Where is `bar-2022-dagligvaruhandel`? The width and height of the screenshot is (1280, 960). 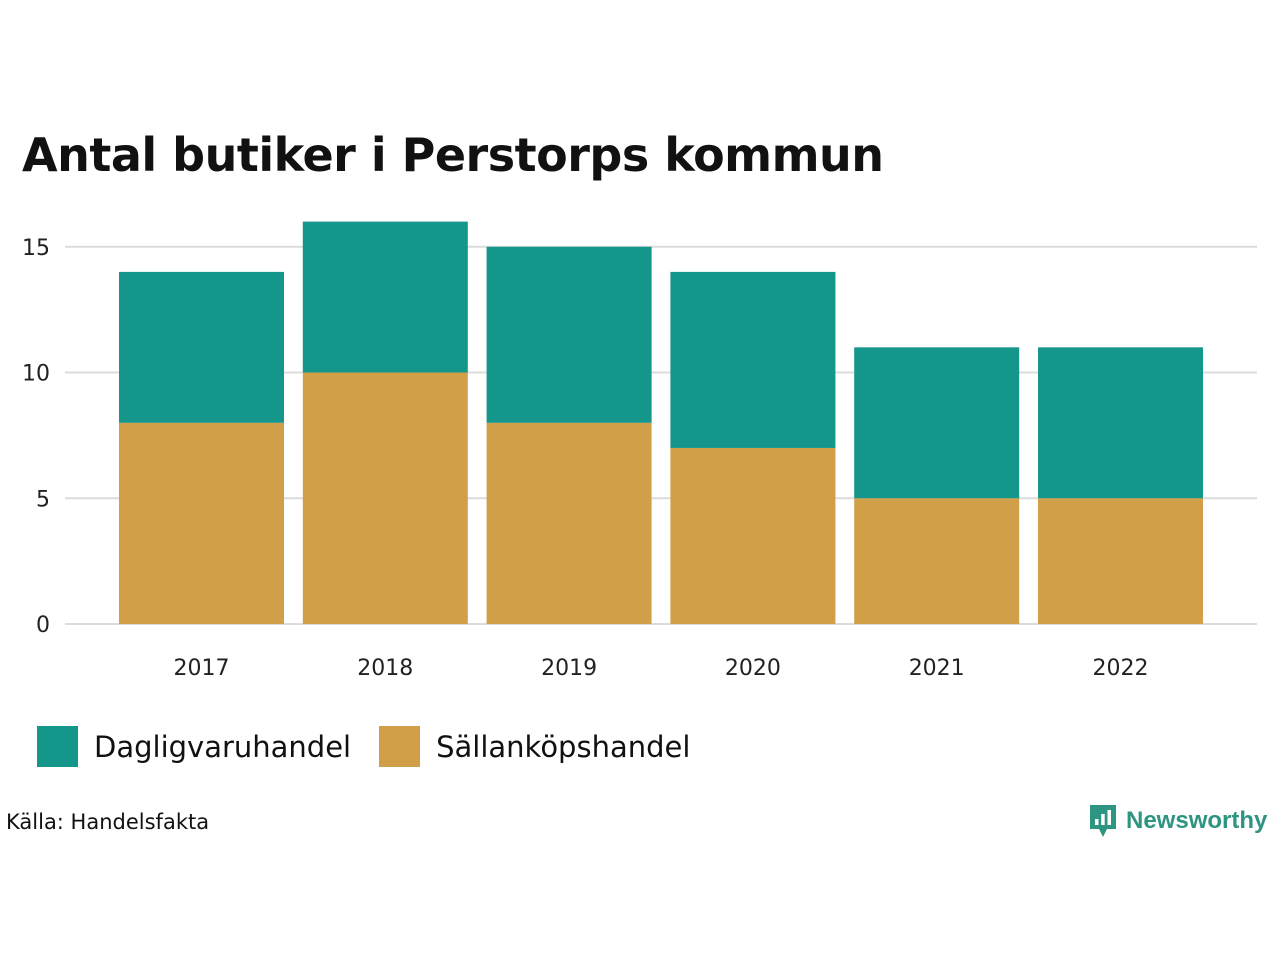
bar-2022-dagligvaruhandel is located at coordinates (1120, 423).